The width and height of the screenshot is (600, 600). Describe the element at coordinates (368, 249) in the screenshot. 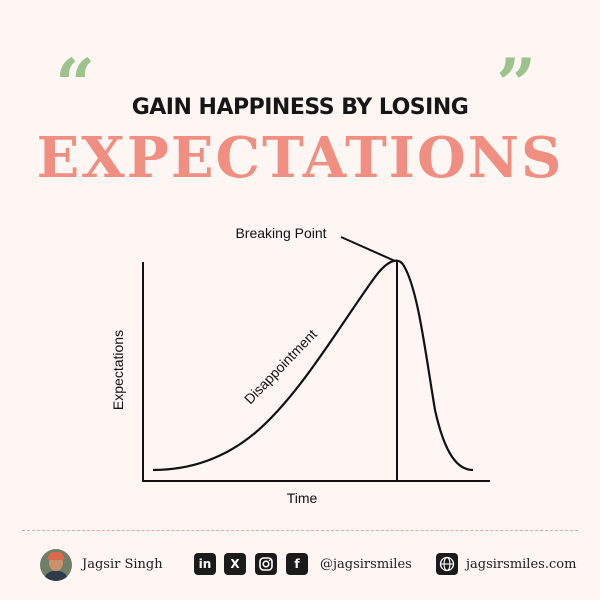

I see `breaking-point-pointer` at that location.